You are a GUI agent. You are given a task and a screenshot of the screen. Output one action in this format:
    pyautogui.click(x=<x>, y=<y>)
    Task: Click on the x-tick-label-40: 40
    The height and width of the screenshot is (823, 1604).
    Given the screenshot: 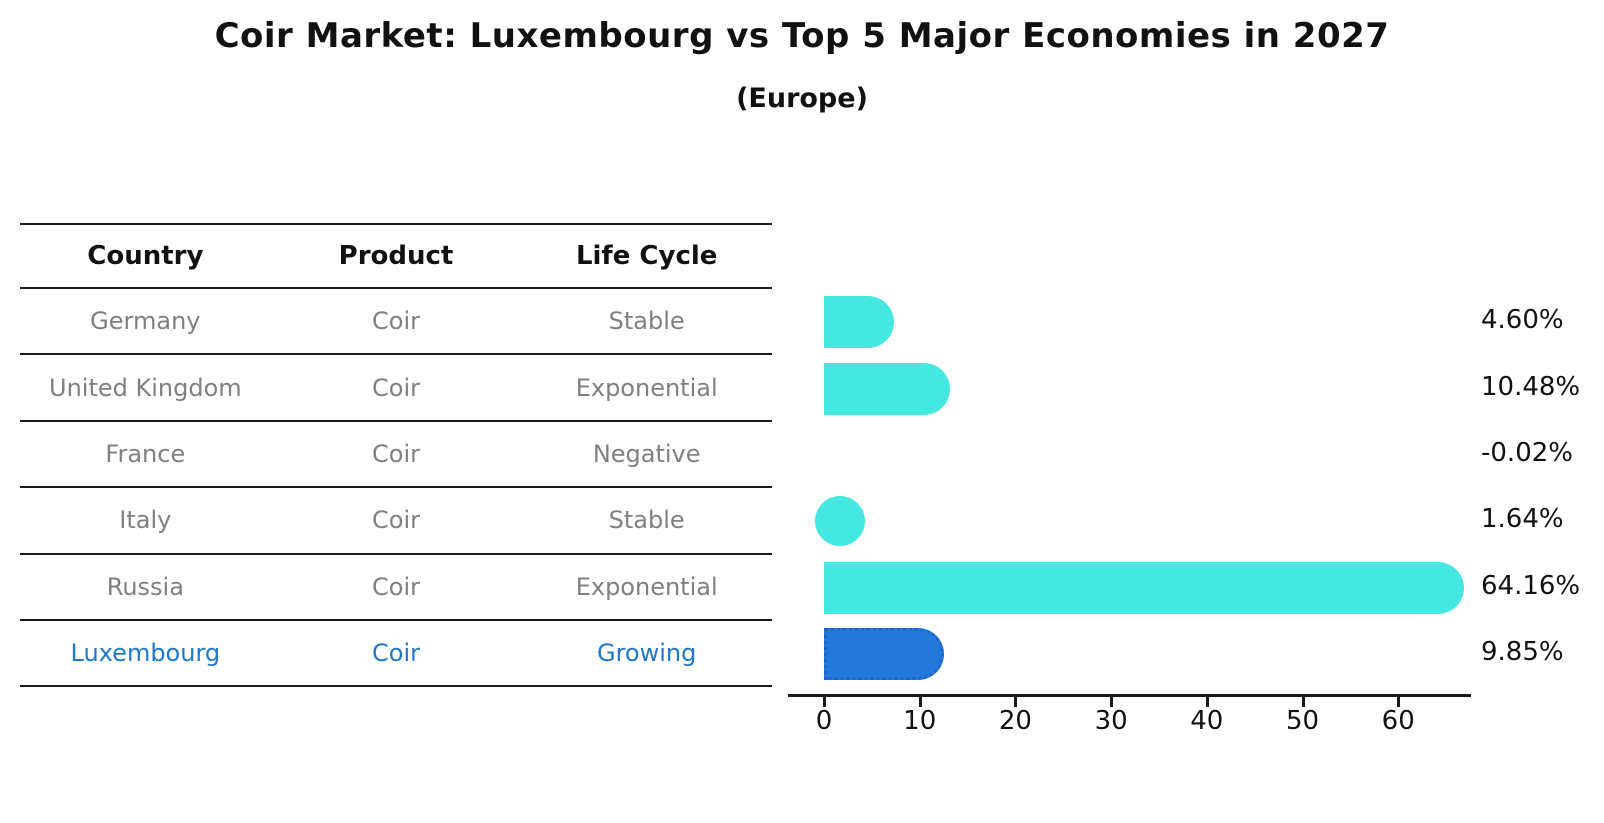 What is the action you would take?
    pyautogui.click(x=1207, y=721)
    